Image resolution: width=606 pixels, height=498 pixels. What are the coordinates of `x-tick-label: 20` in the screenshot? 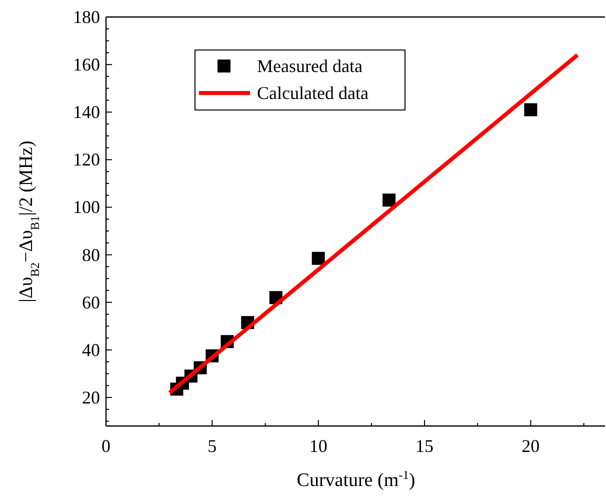 It's located at (531, 446).